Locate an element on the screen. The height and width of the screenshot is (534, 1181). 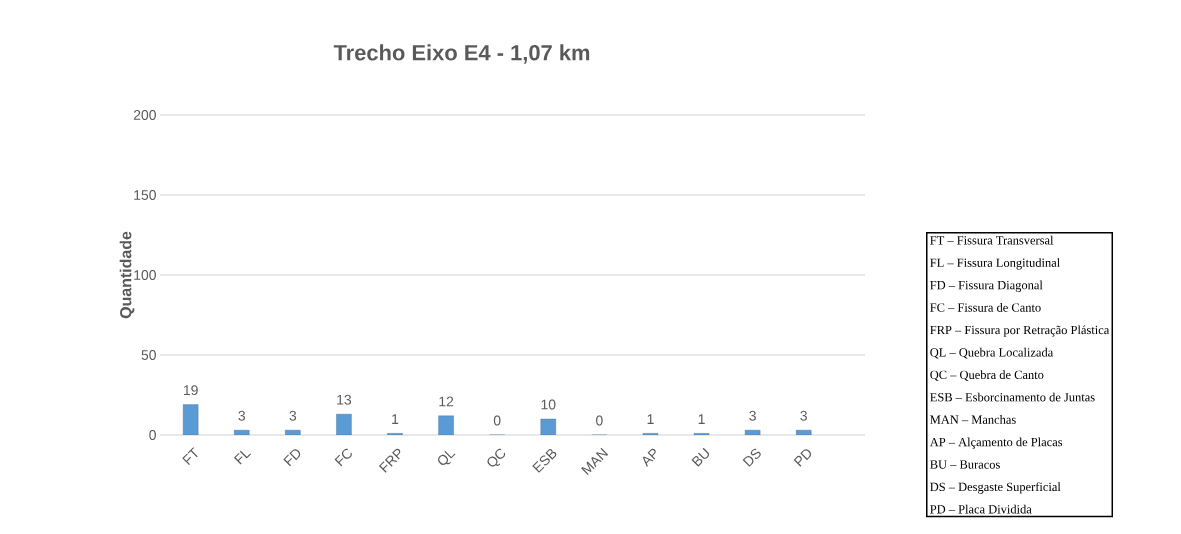
x-tick-label: QL is located at coordinates (447, 457).